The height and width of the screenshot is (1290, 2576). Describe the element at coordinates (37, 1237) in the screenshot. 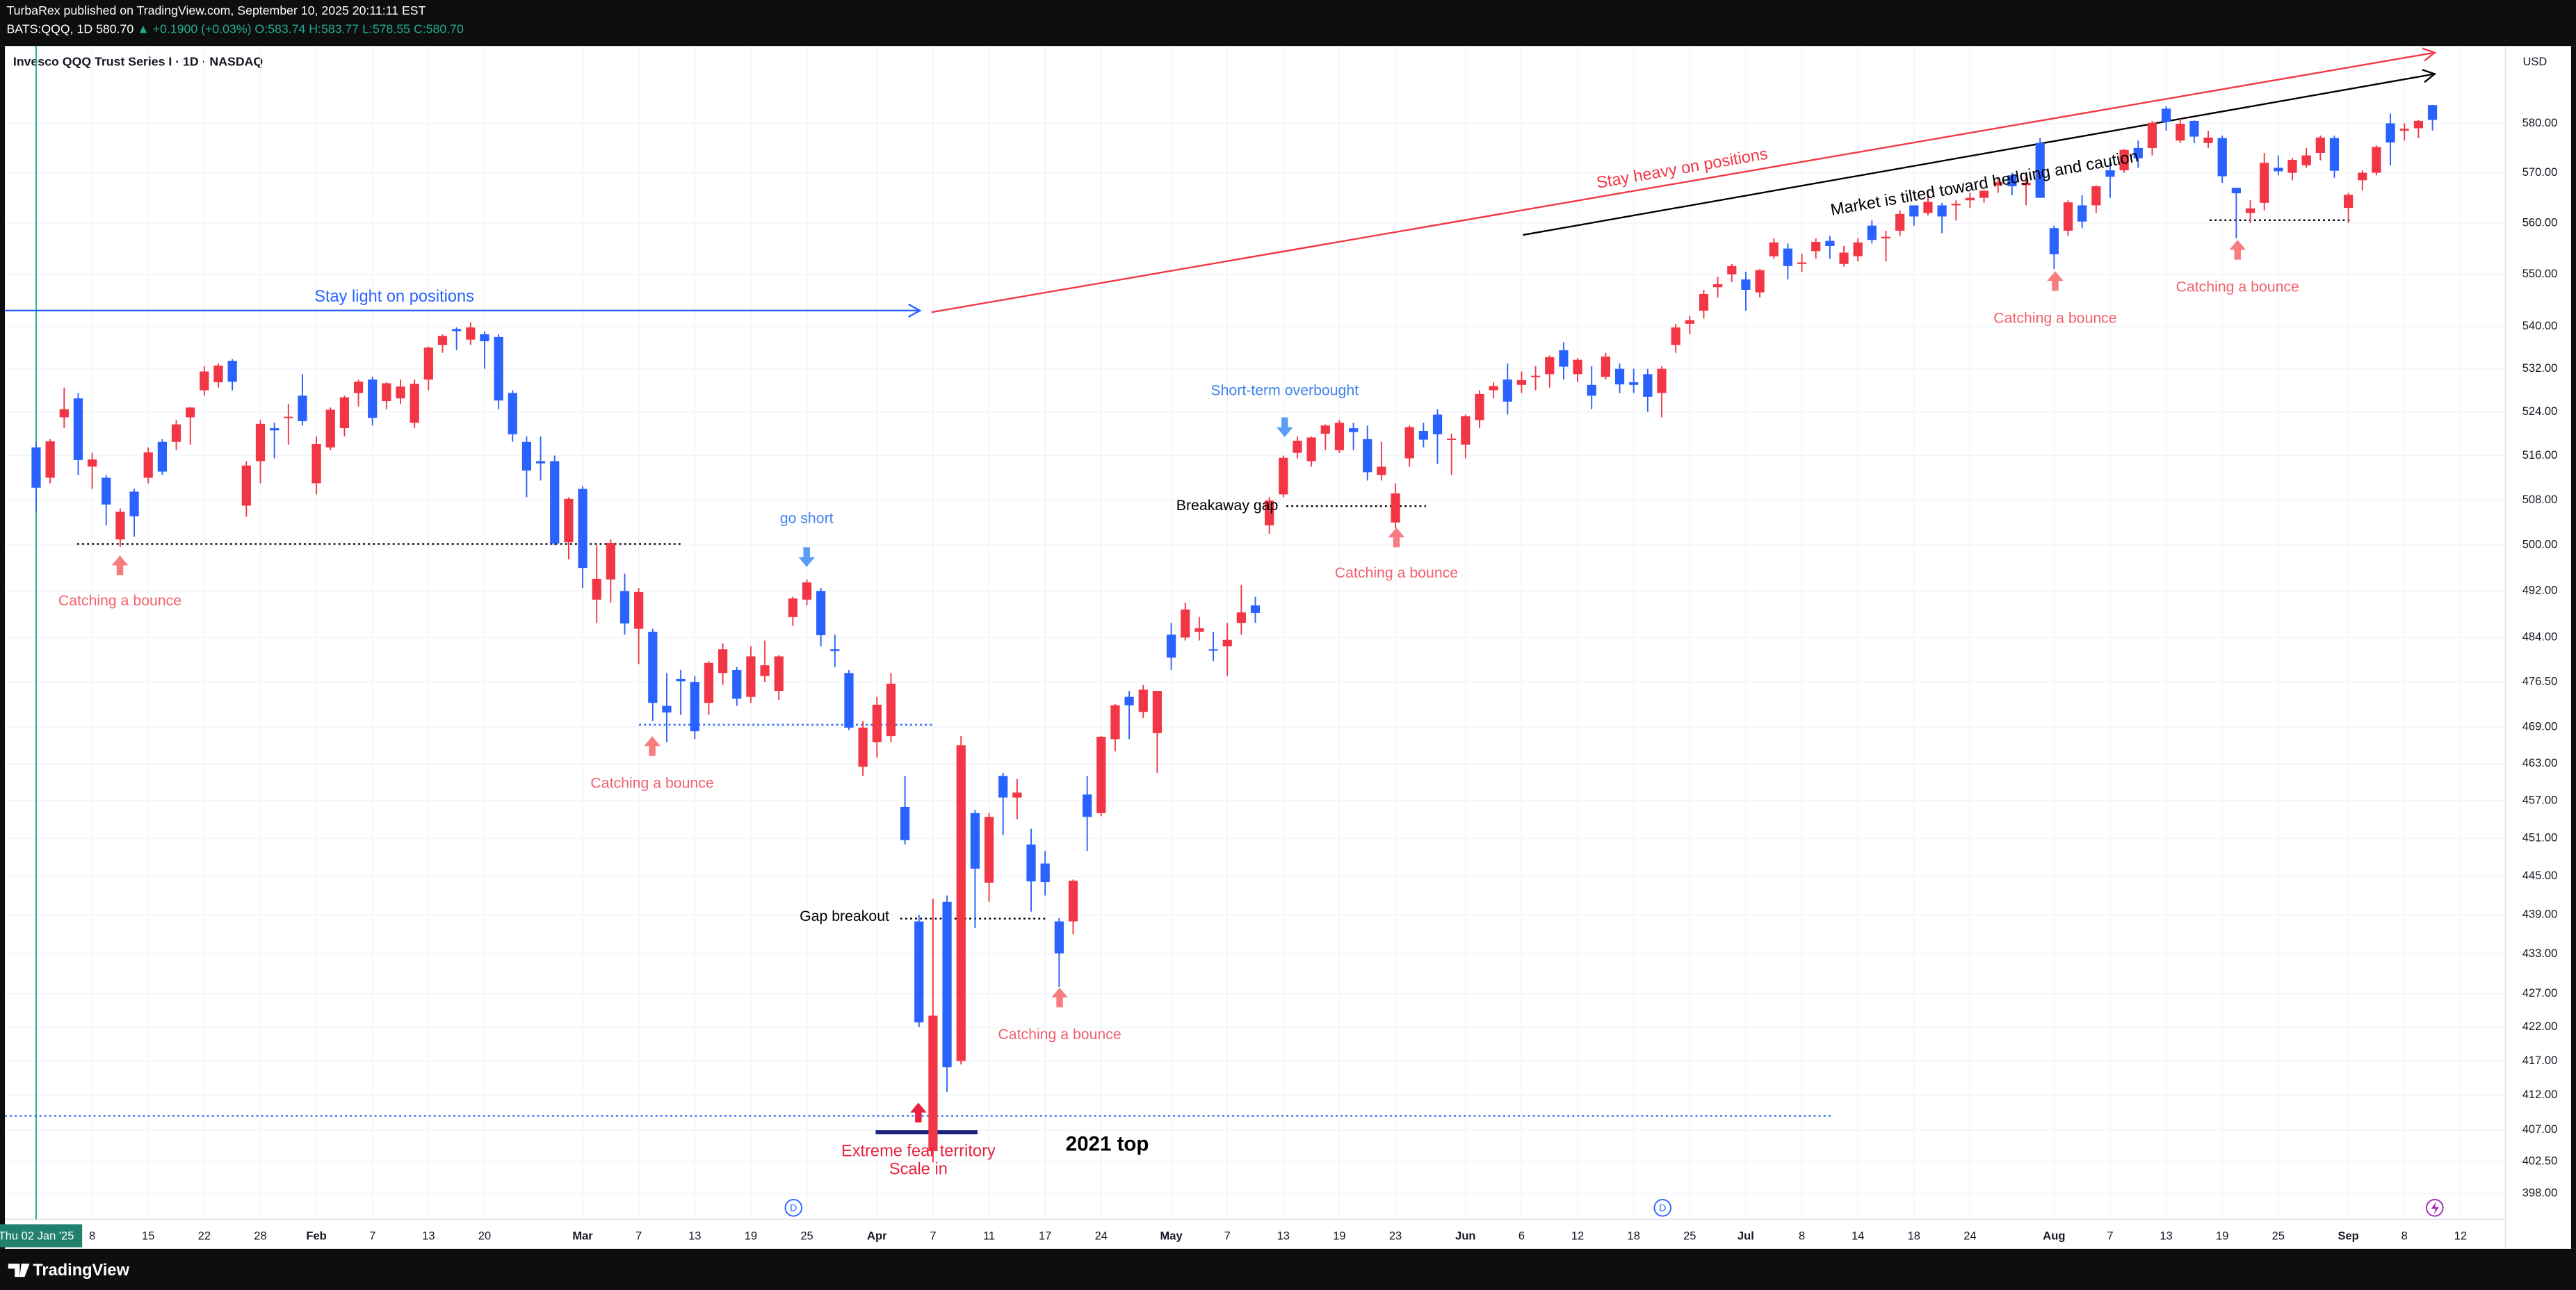

I see `x-tick-label: Thu 02 Jan '25` at that location.